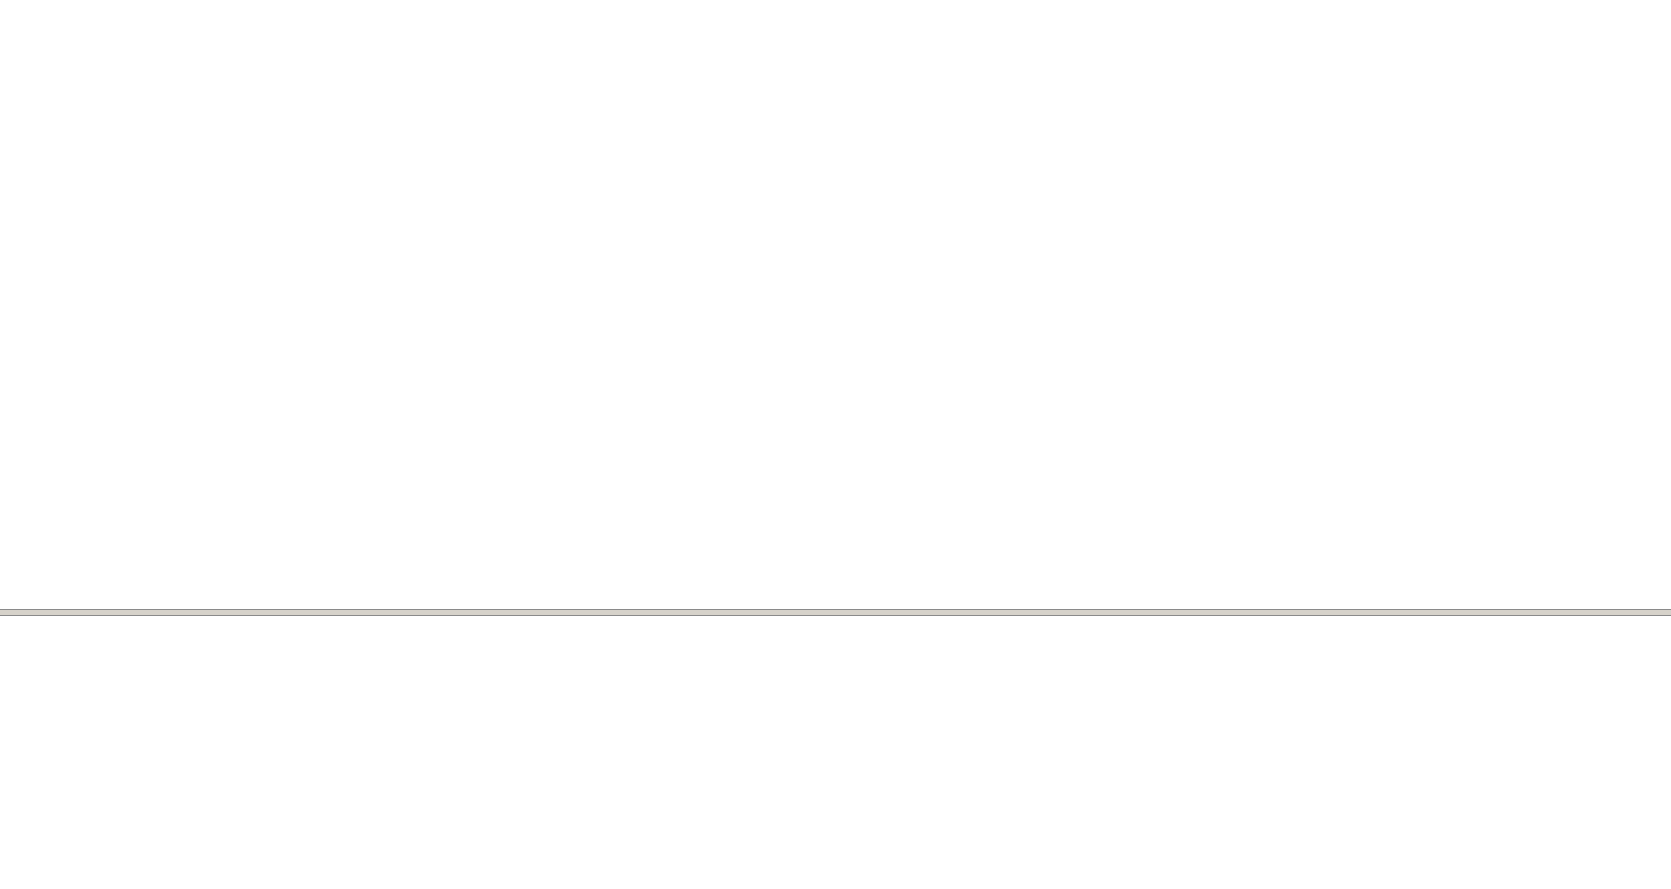 Image resolution: width=1671 pixels, height=889 pixels. I want to click on macd-axis, so click(1608, 444).